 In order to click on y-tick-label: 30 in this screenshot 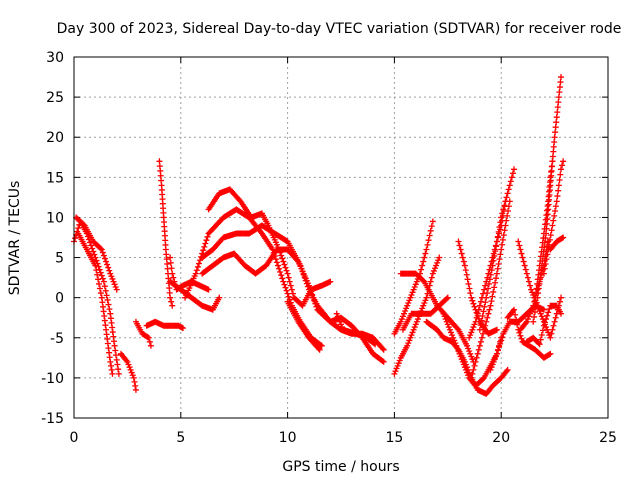, I will do `click(55, 58)`.